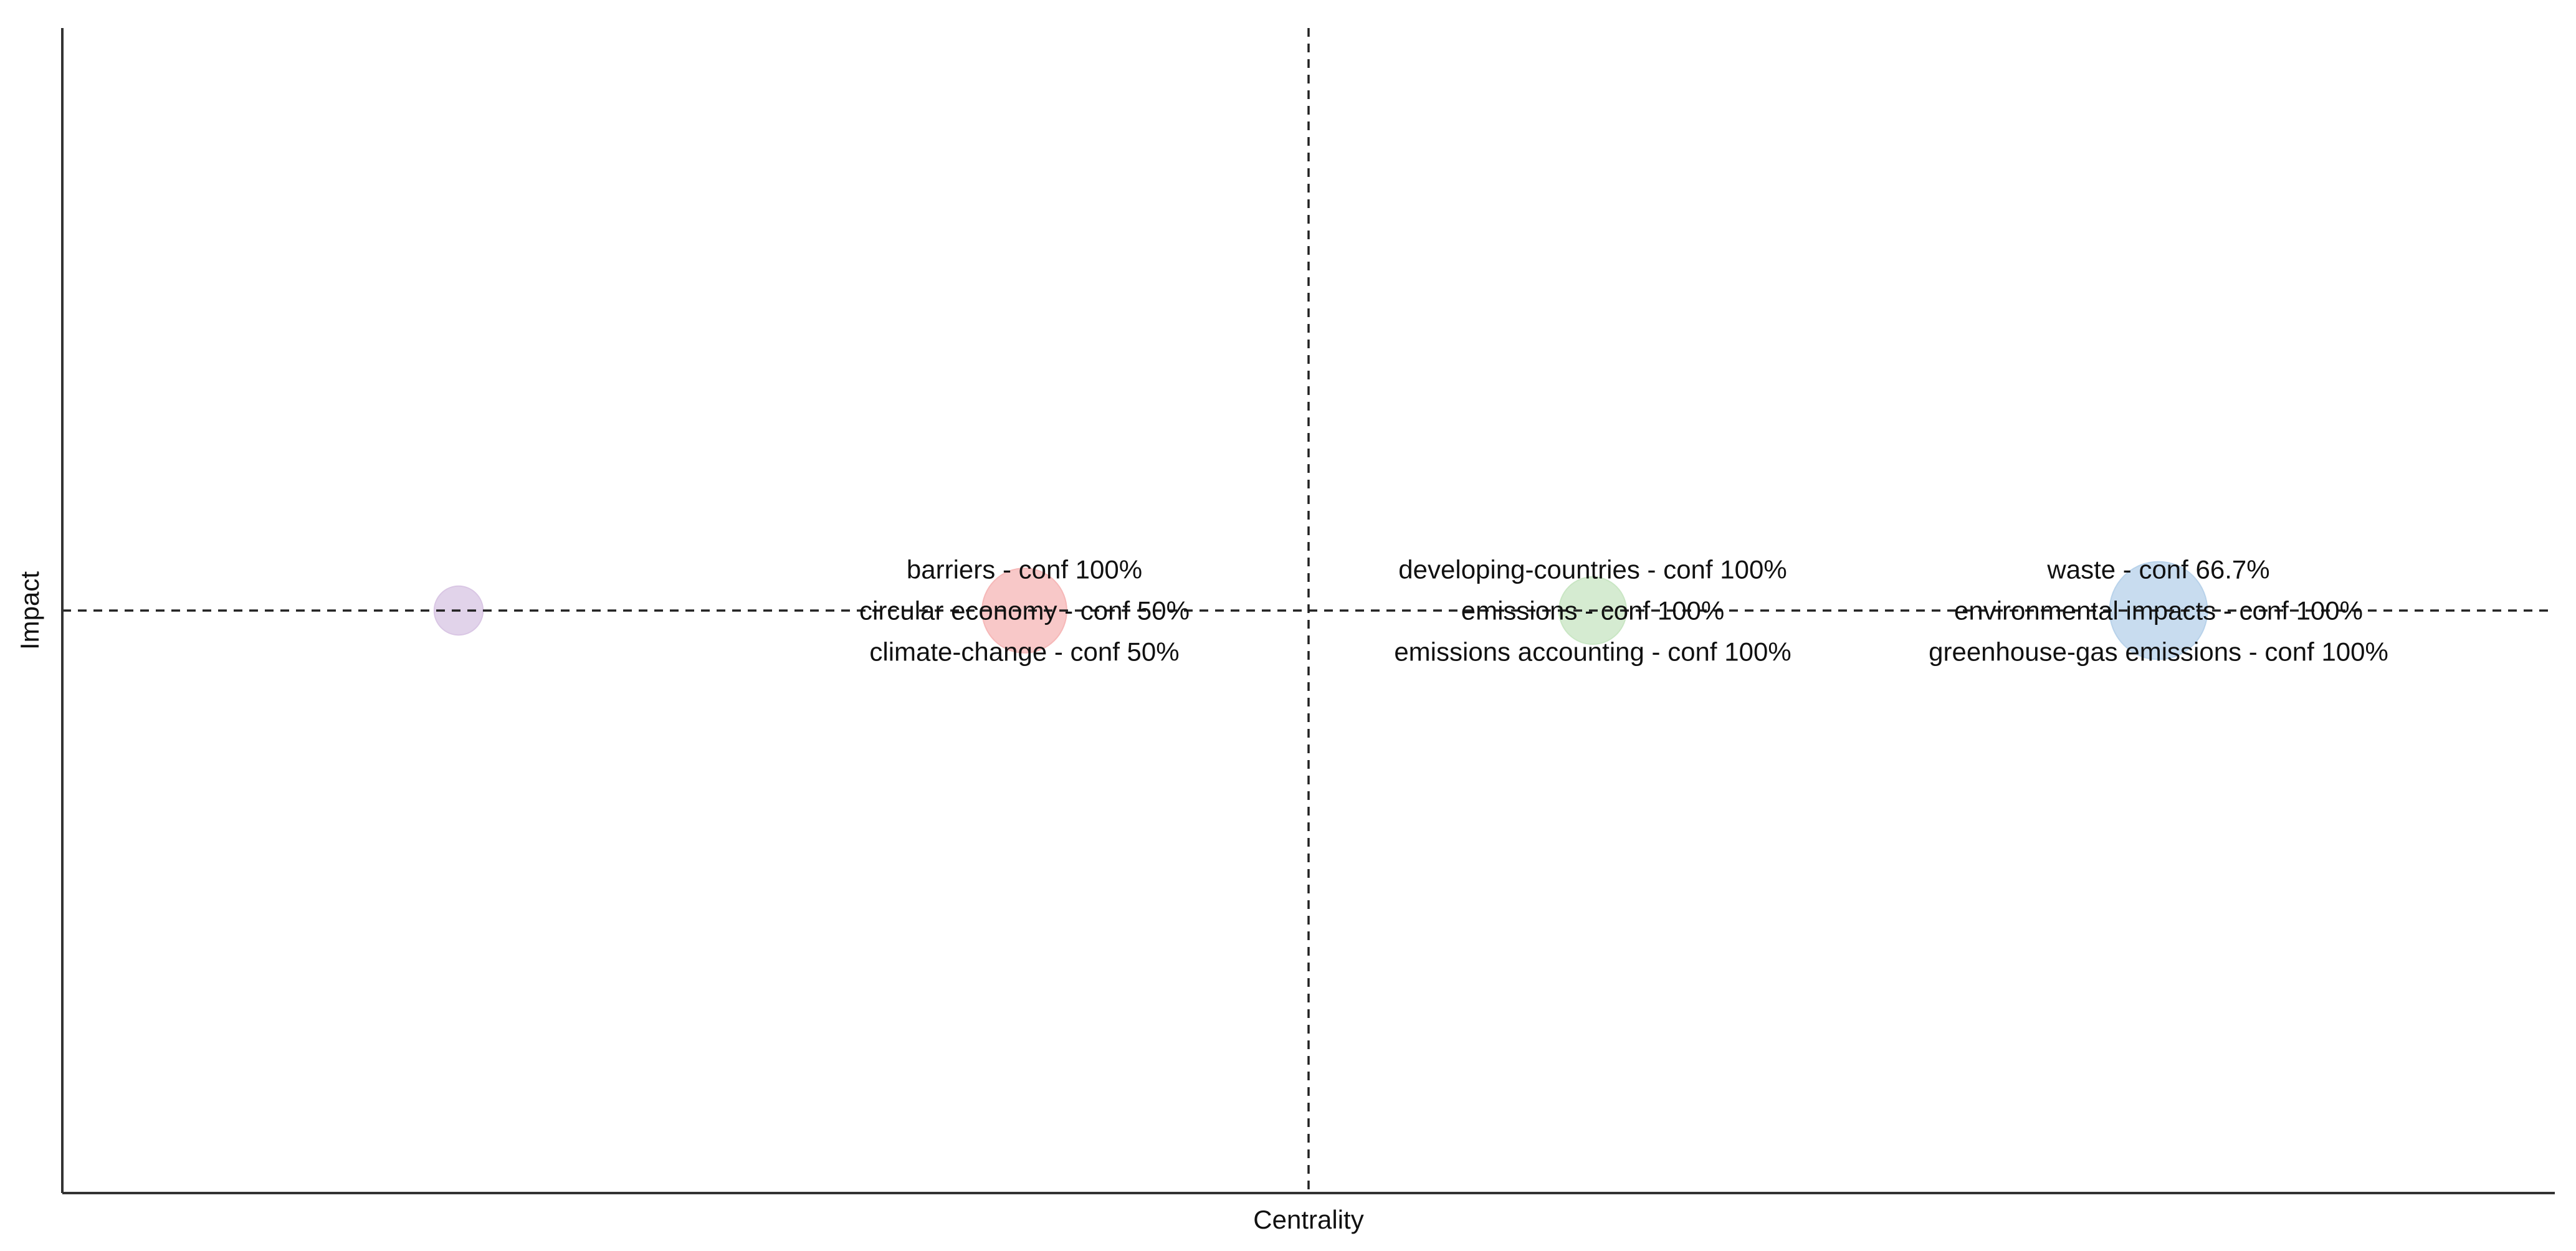 This screenshot has width=2576, height=1251. Describe the element at coordinates (1593, 652) in the screenshot. I see `bubble-label-2-2: emissions accounting - conf 100%` at that location.